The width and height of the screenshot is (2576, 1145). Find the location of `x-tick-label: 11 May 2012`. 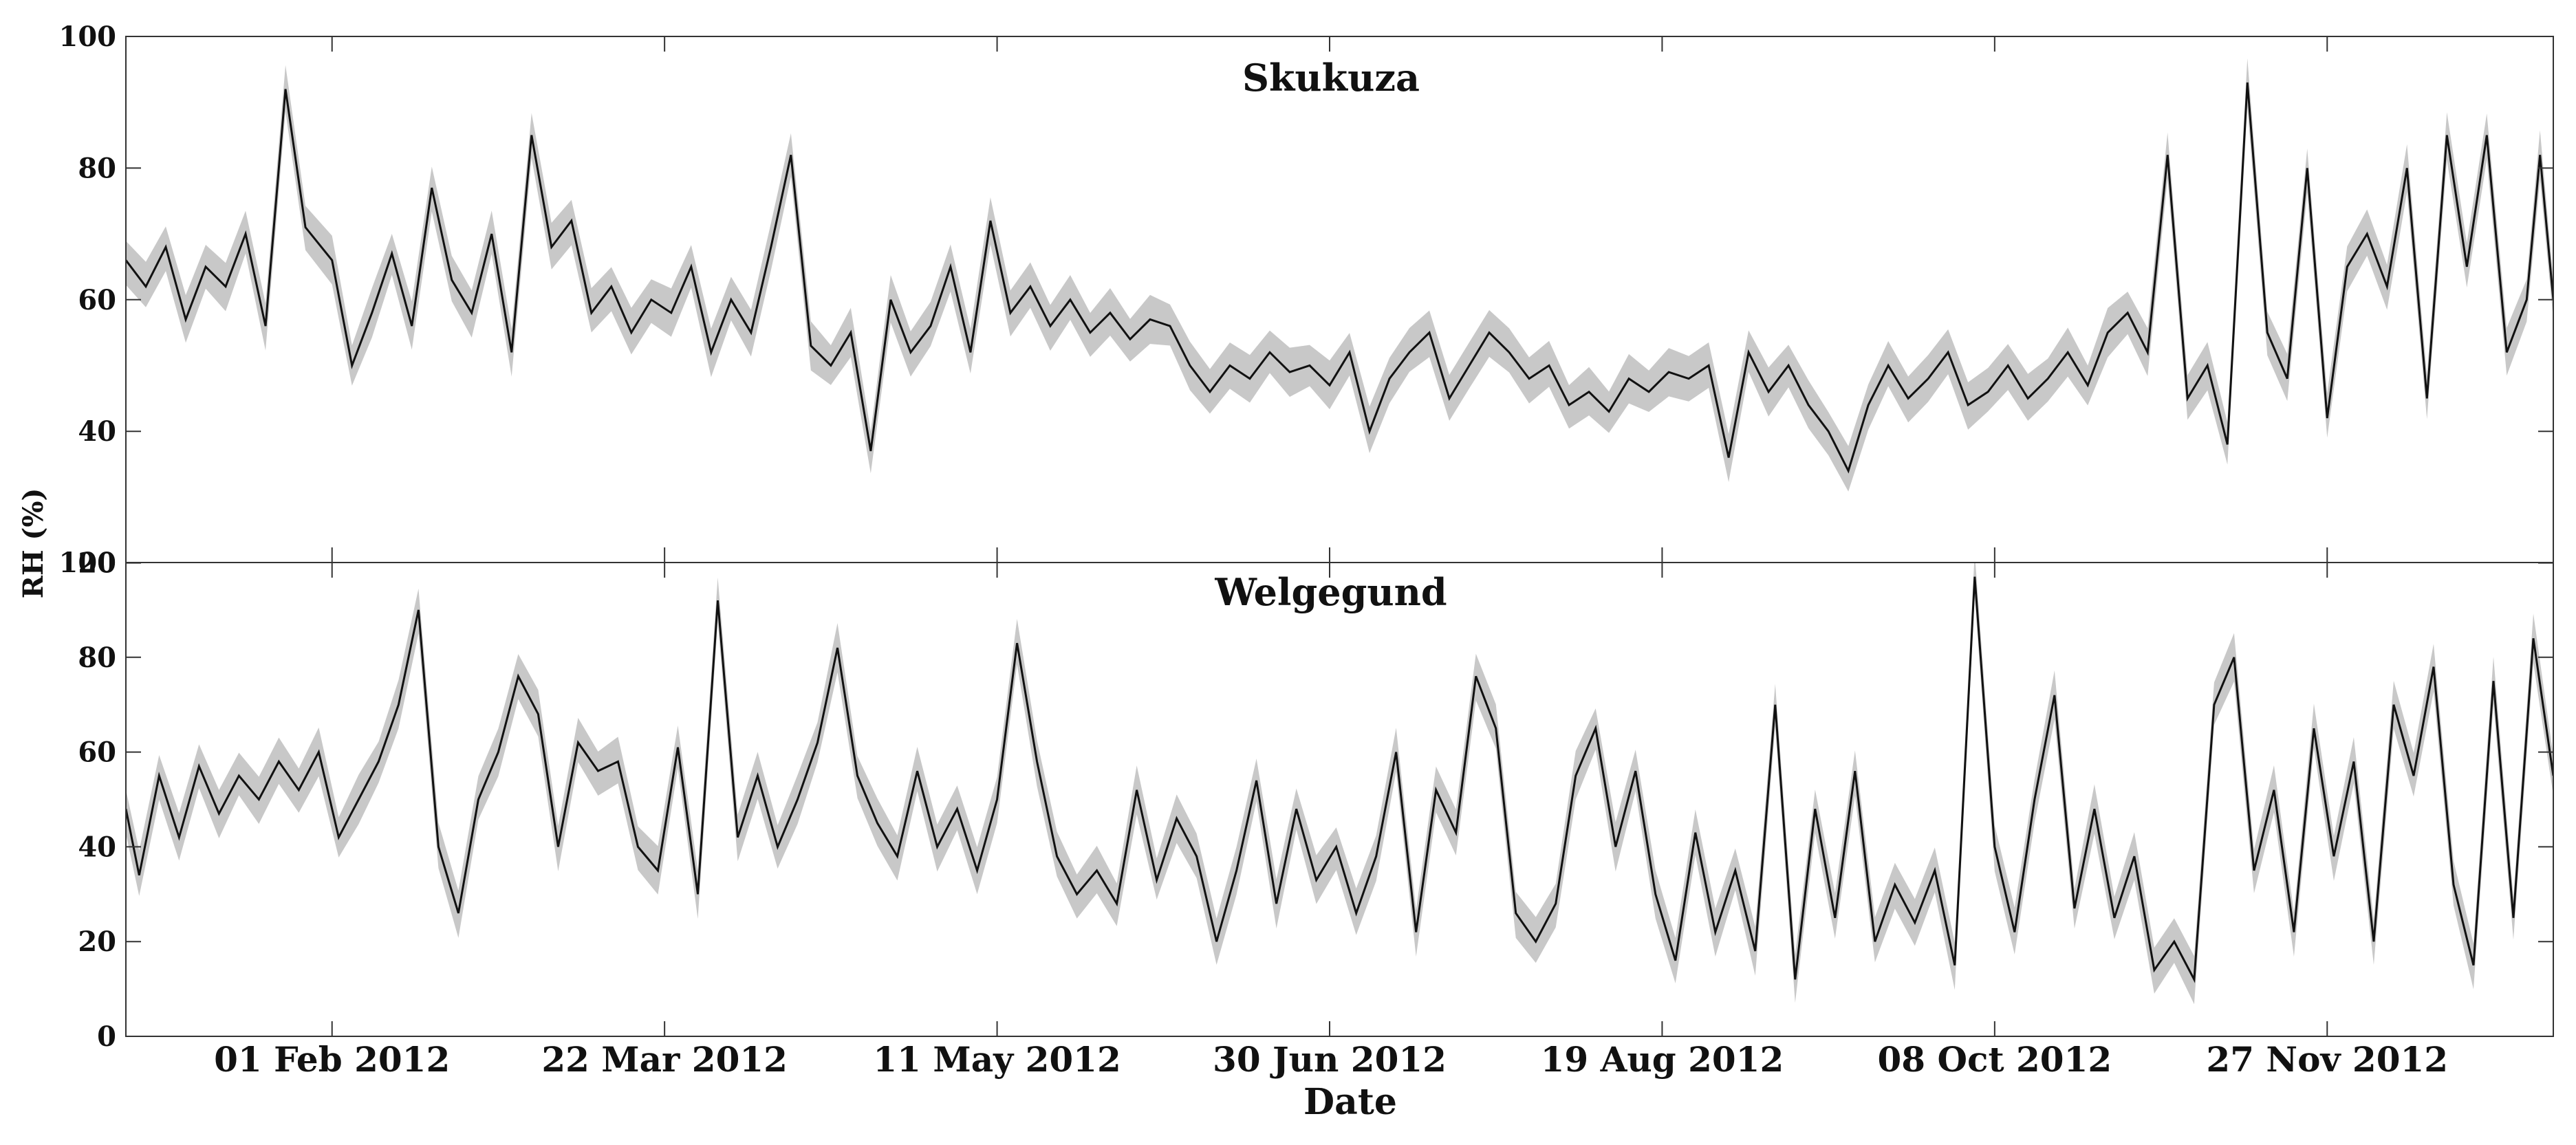

x-tick-label: 11 May 2012 is located at coordinates (997, 1059).